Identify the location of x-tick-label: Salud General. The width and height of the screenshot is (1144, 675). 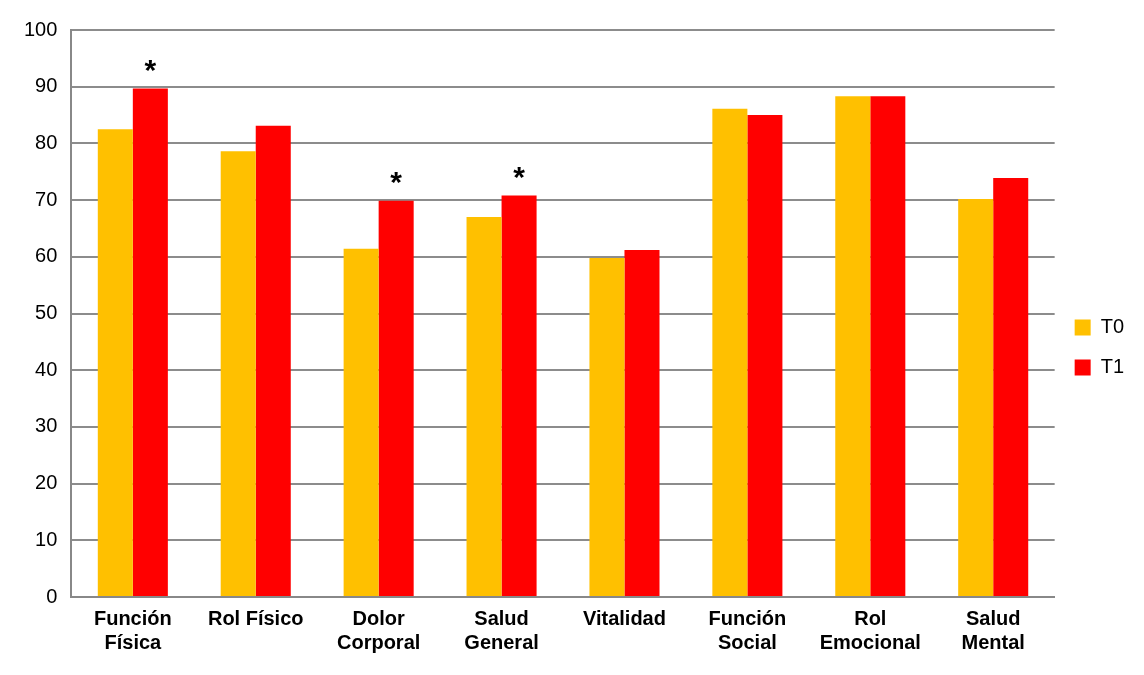
(501, 629).